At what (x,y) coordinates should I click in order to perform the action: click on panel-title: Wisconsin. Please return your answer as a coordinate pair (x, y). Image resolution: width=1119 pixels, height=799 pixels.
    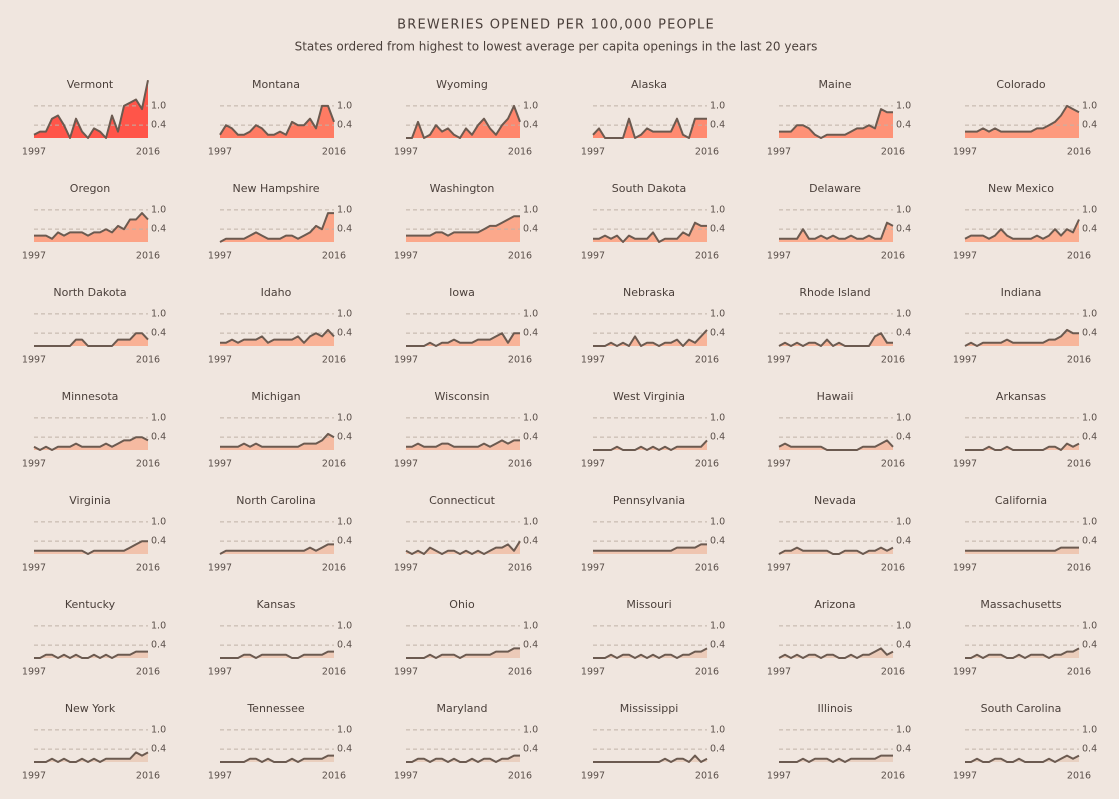
    Looking at the image, I should click on (462, 396).